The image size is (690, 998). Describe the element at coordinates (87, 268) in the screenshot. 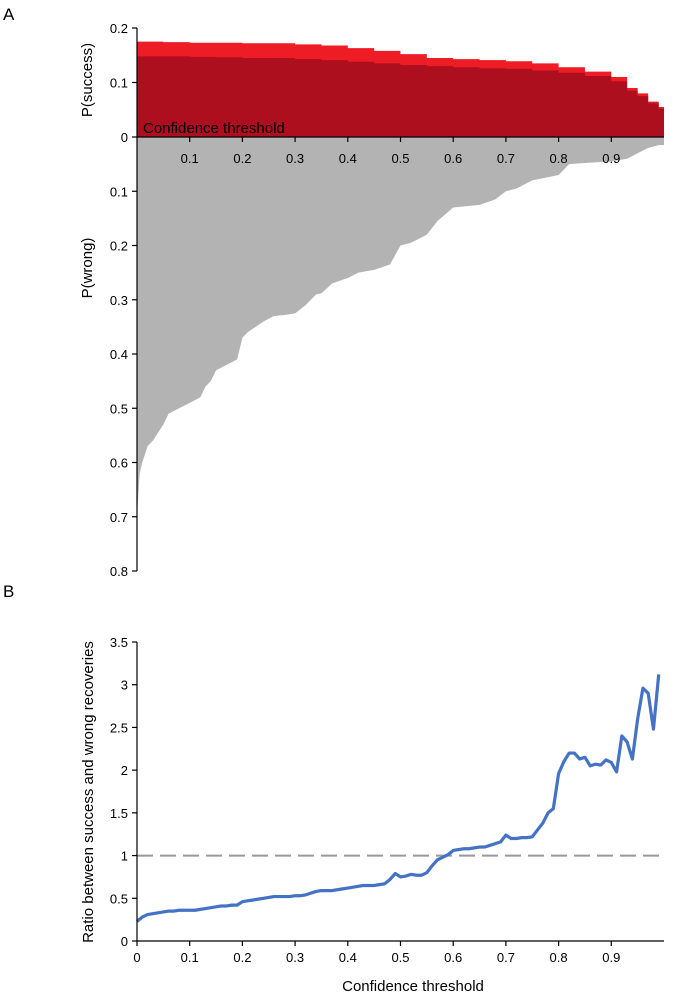

I see `panel-a-lower-y-axis-title: P(wrong)` at that location.